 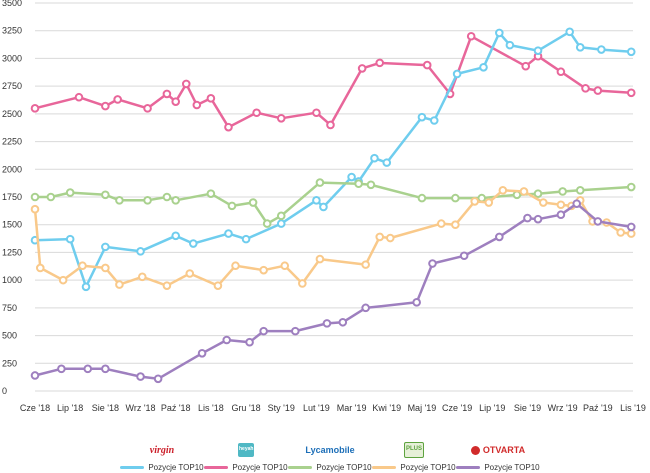 I want to click on y-tick-label: 2750, so click(x=12, y=86).